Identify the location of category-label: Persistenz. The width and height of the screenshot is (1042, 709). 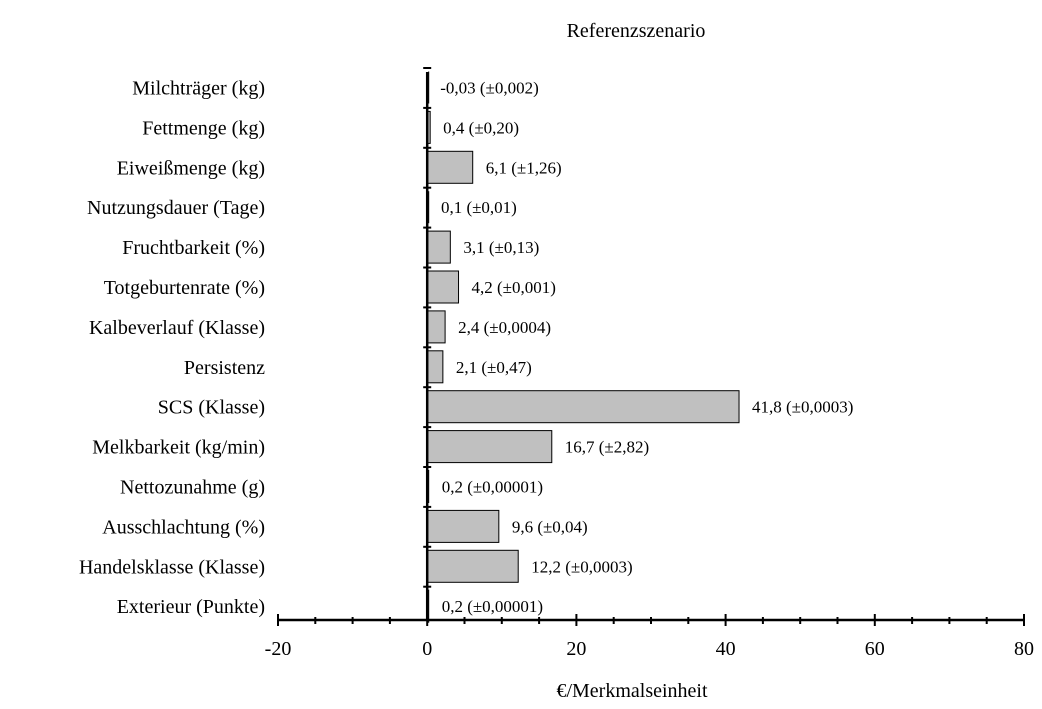
(224, 368).